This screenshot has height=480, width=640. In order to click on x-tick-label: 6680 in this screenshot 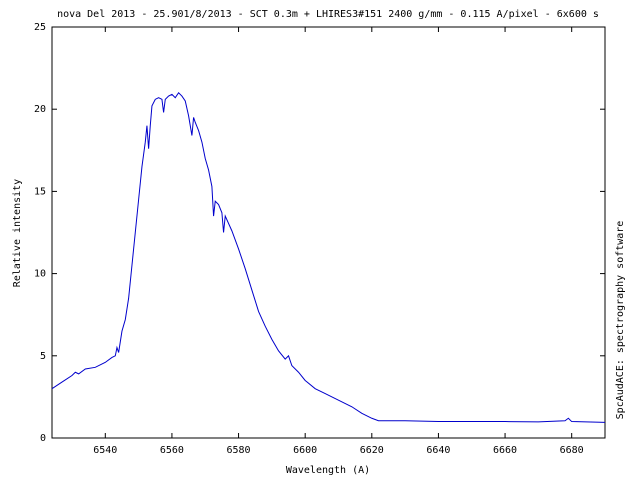, I will do `click(572, 450)`.